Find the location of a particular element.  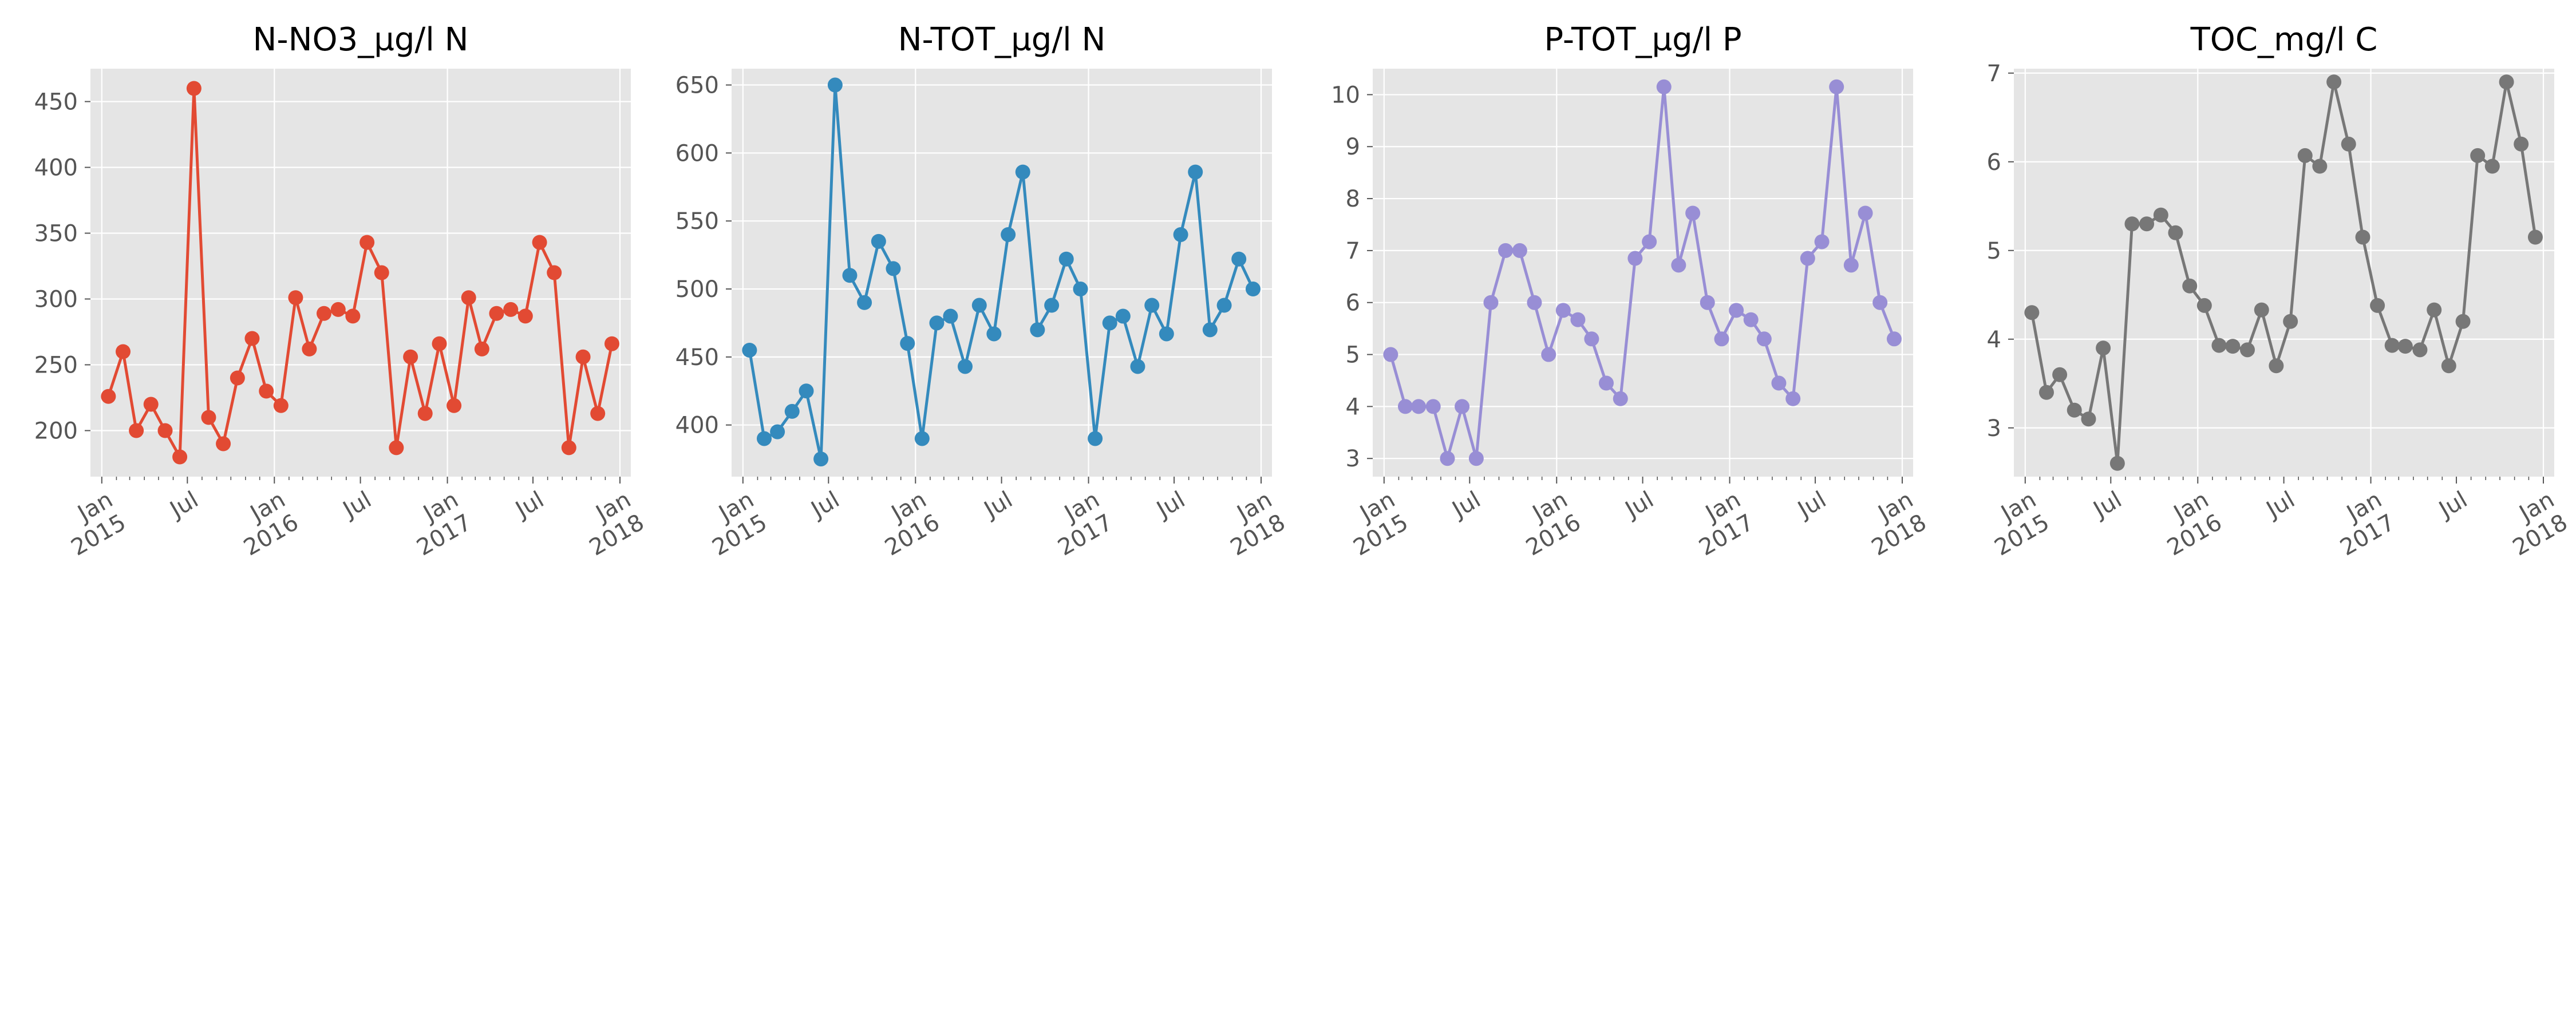

y-tick-label: 250 is located at coordinates (56, 365).